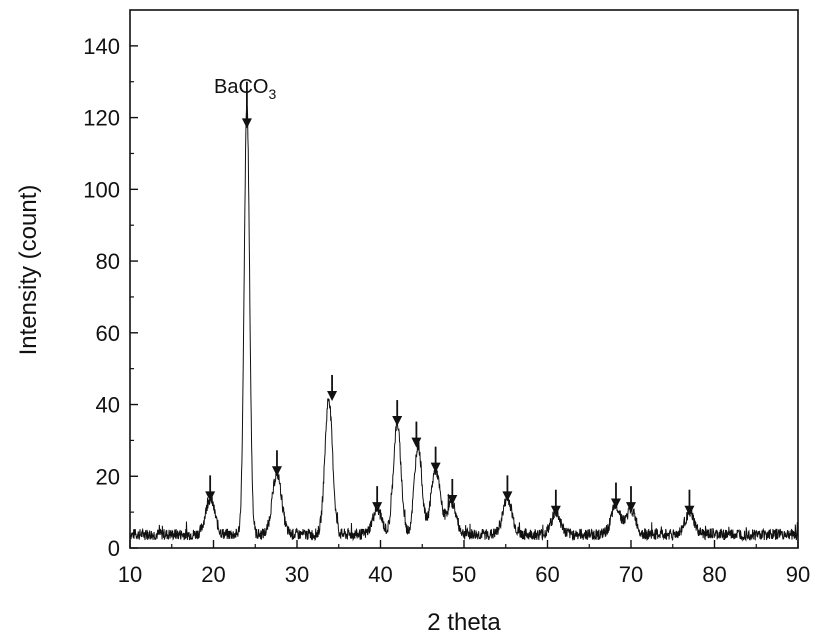 Image resolution: width=820 pixels, height=640 pixels. Describe the element at coordinates (246, 105) in the screenshot. I see `bac03-arrow` at that location.